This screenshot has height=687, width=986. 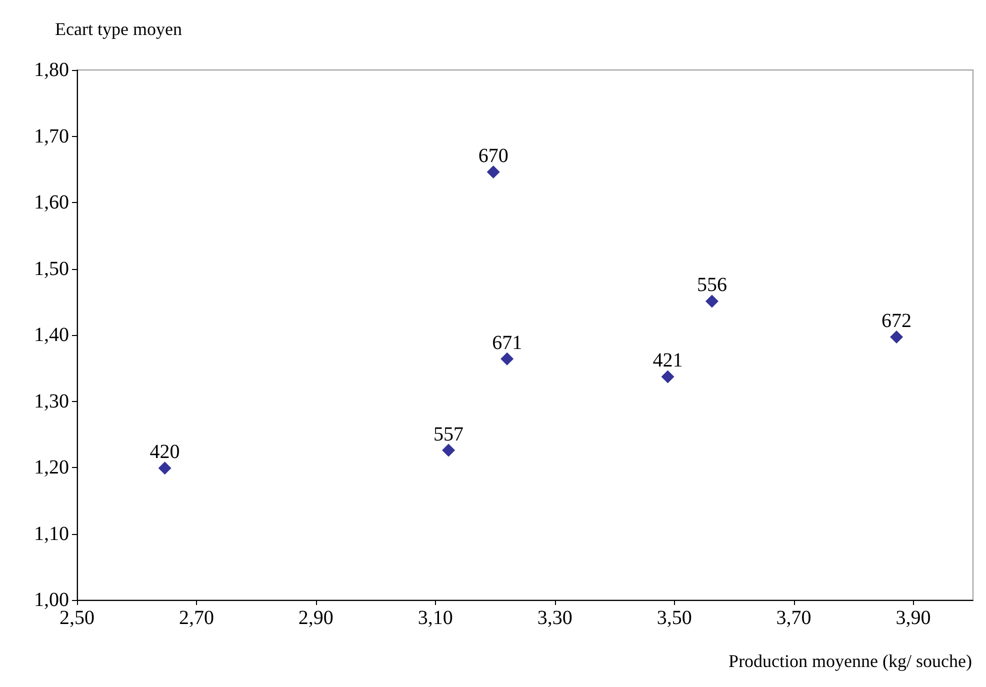 What do you see at coordinates (711, 285) in the screenshot?
I see `annotation: 556` at bounding box center [711, 285].